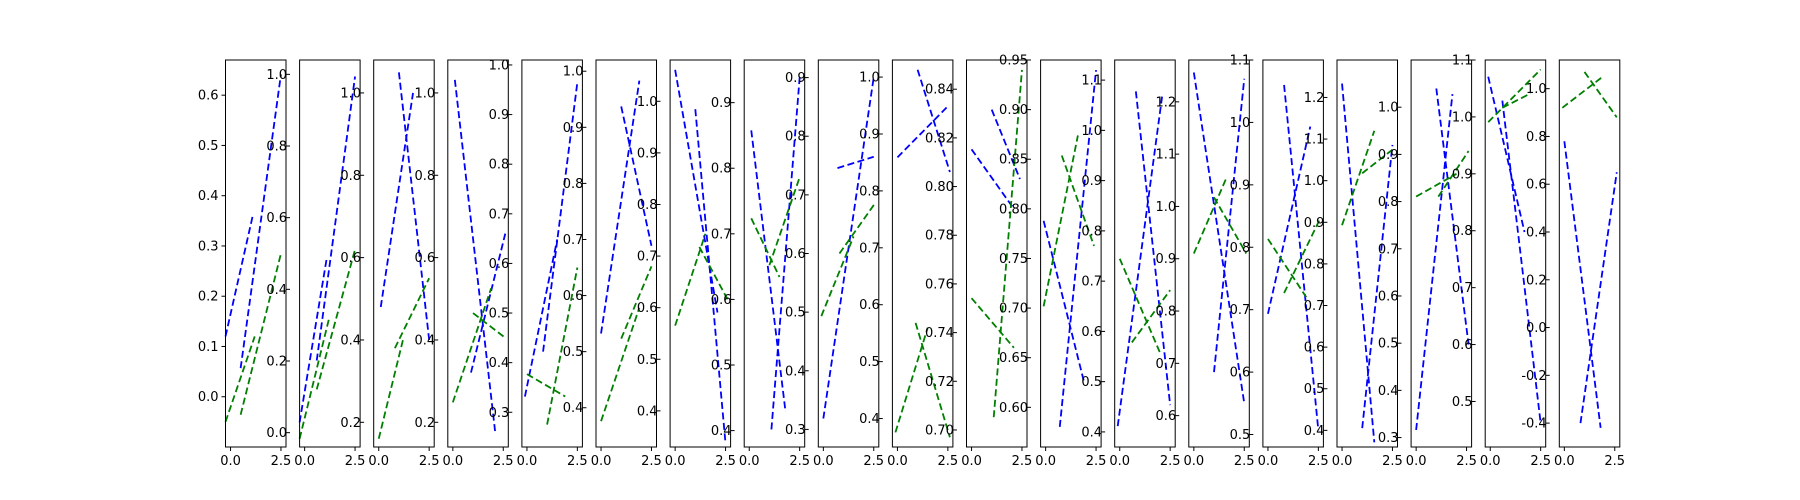 Image resolution: width=1800 pixels, height=500 pixels. Describe the element at coordinates (425, 423) in the screenshot. I see `y-tick-label-right: 0.2` at that location.